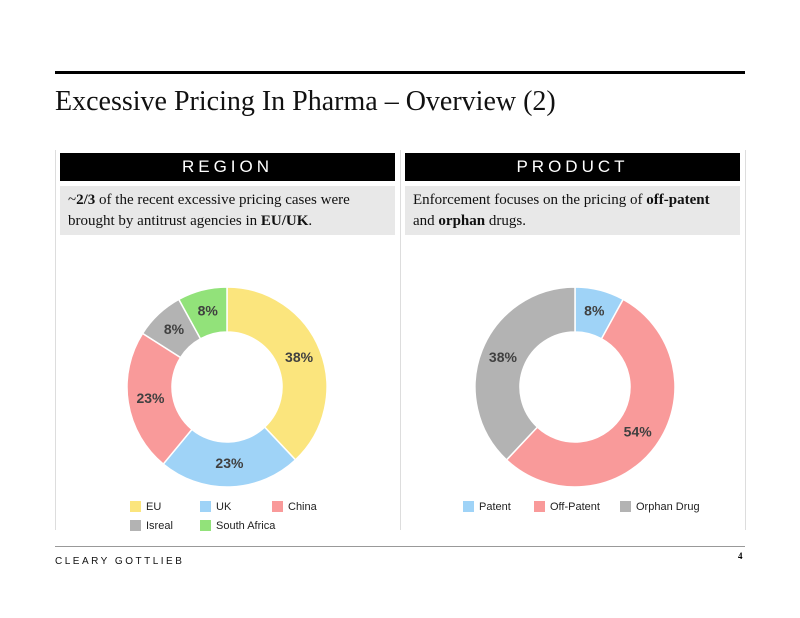 The image size is (800, 618). Describe the element at coordinates (284, 221) in the screenshot. I see `text-run: EU/UK` at that location.